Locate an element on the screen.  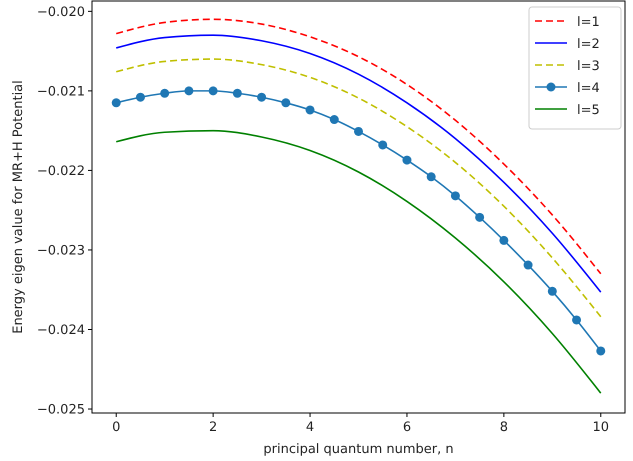
legend-label: l=3 is located at coordinates (588, 66).